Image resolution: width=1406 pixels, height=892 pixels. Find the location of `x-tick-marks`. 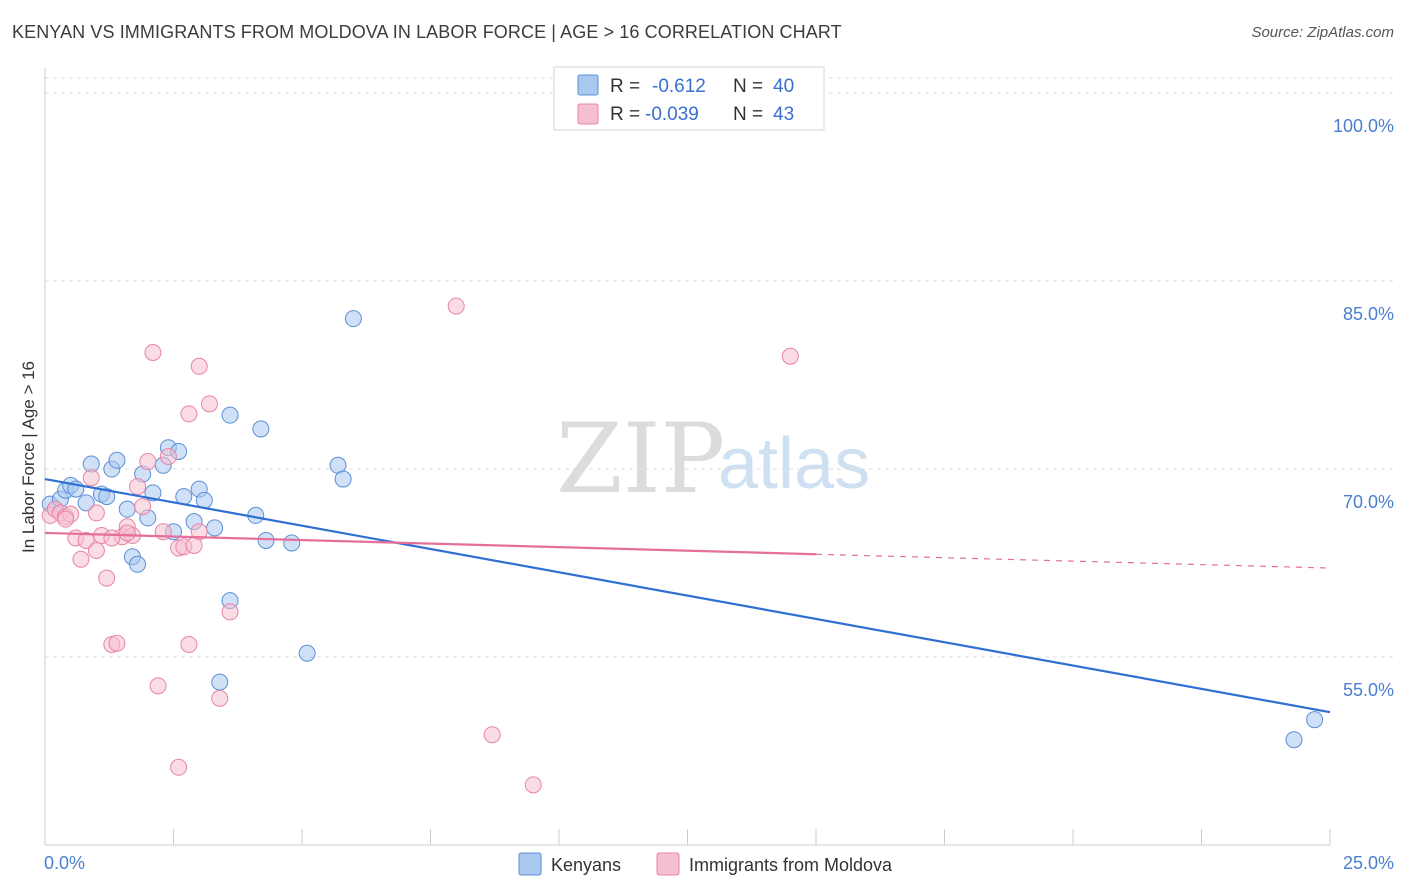

x-tick-marks is located at coordinates (752, 837).